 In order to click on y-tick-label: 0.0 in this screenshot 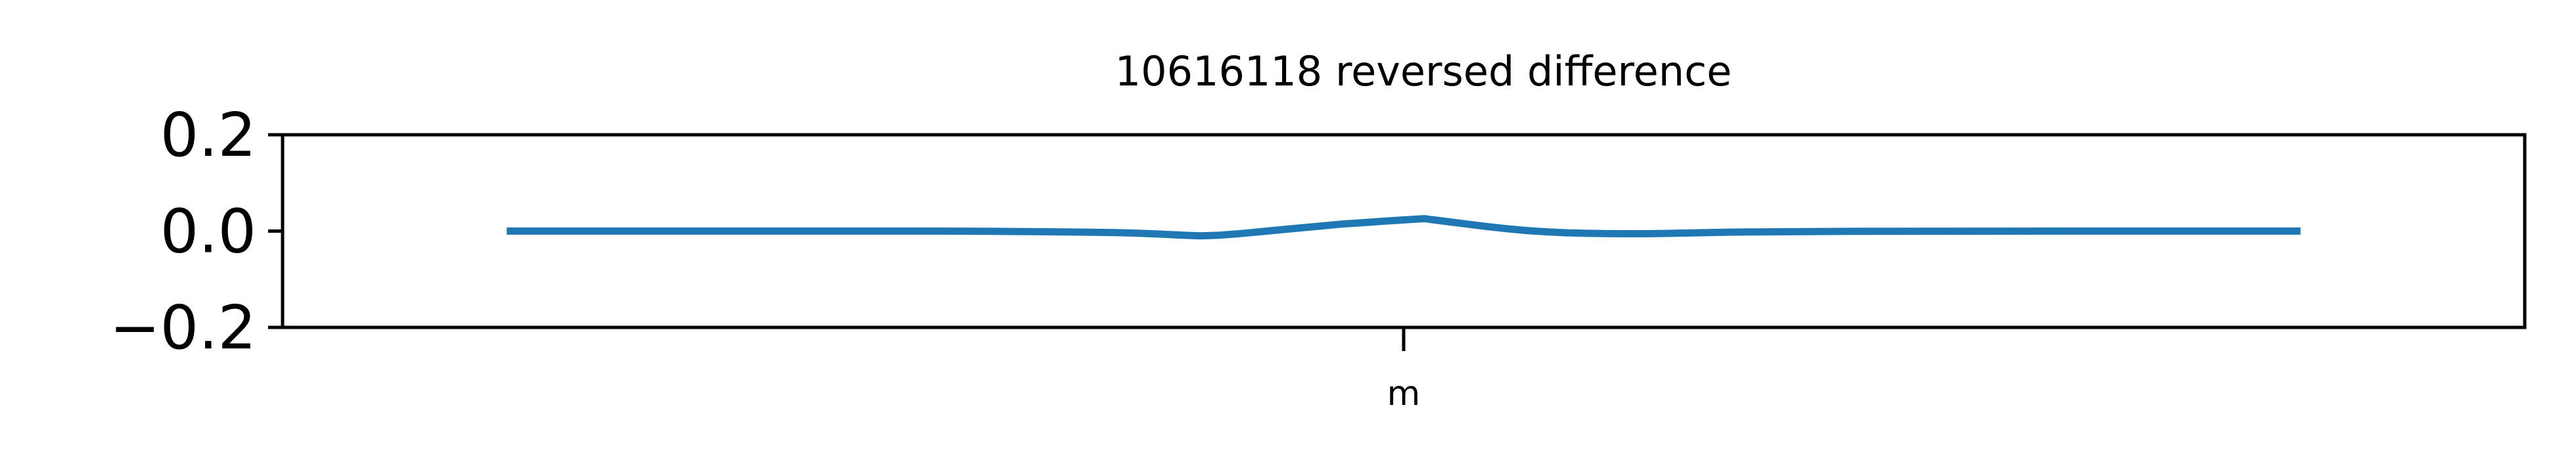, I will do `click(208, 232)`.